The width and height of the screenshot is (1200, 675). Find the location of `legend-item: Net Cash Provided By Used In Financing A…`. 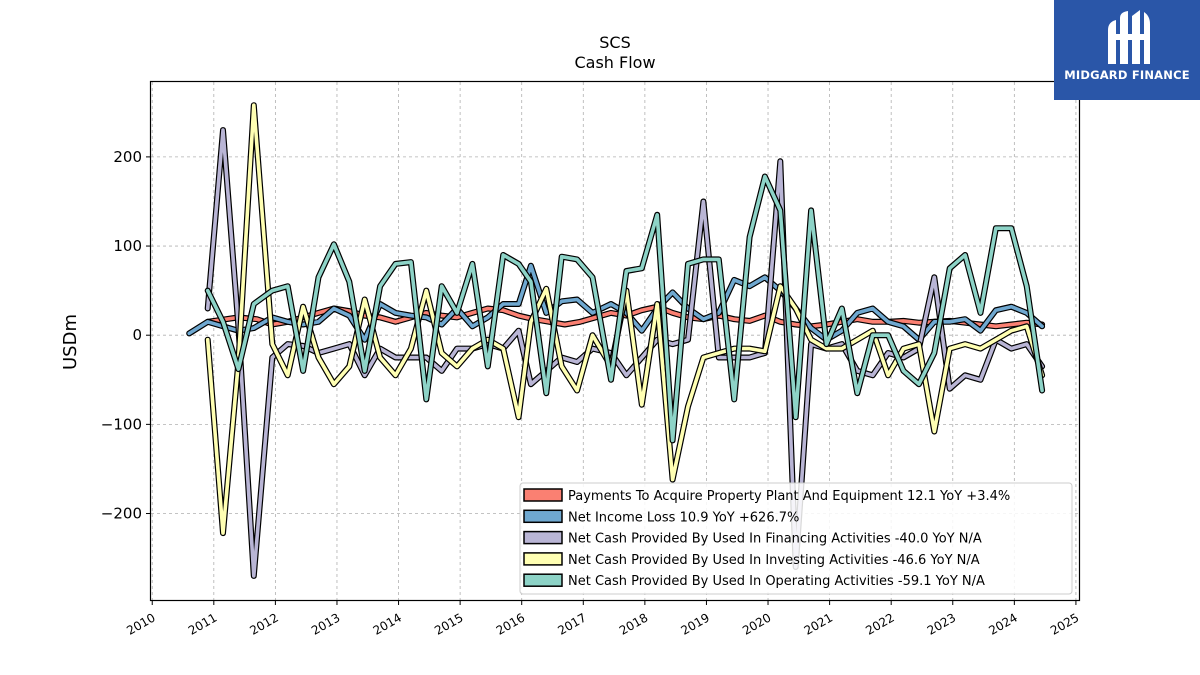

legend-item: Net Cash Provided By Used In Financing A… is located at coordinates (752, 538).